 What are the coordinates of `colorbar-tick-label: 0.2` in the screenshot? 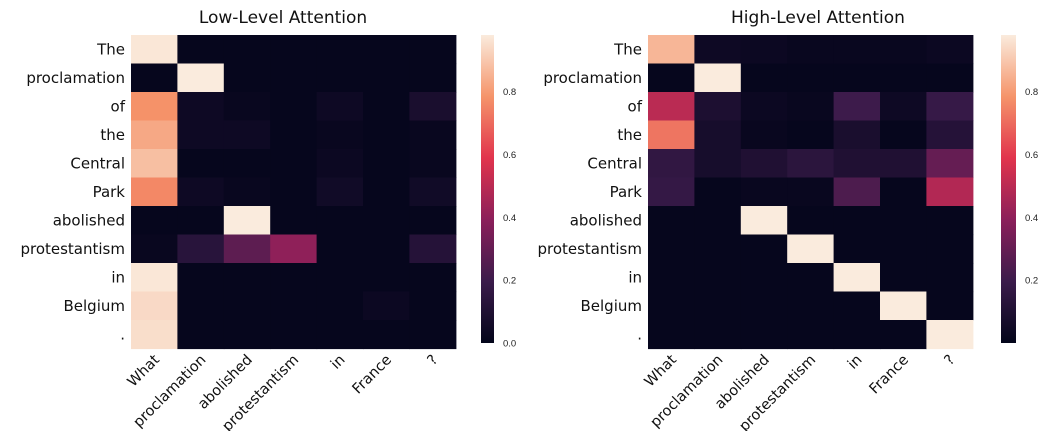 It's located at (509, 281).